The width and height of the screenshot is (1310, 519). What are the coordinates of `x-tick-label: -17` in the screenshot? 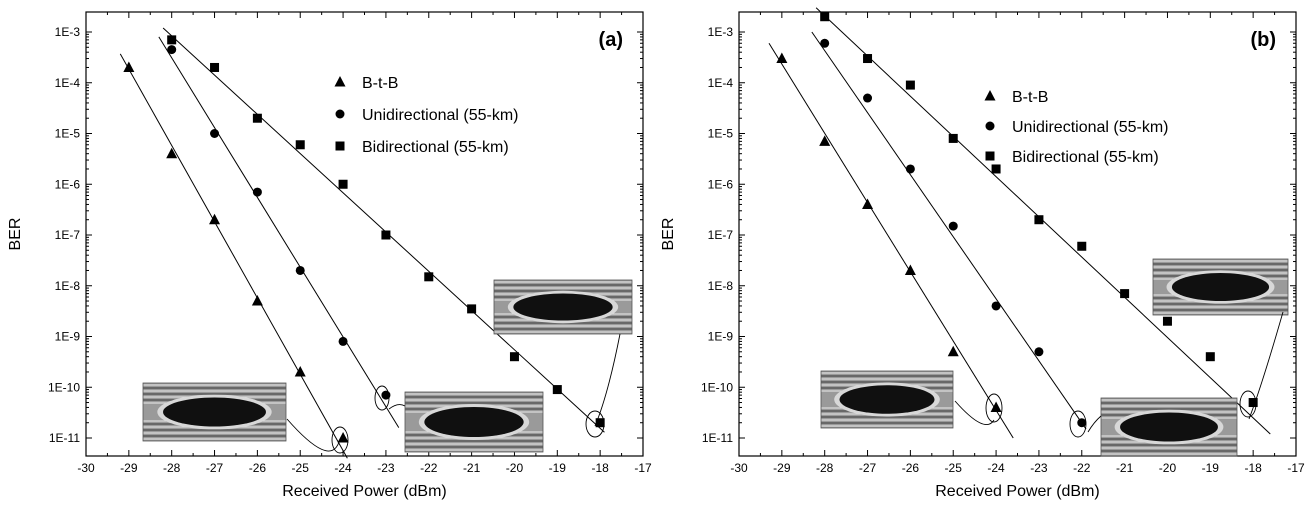 It's located at (1296, 468).